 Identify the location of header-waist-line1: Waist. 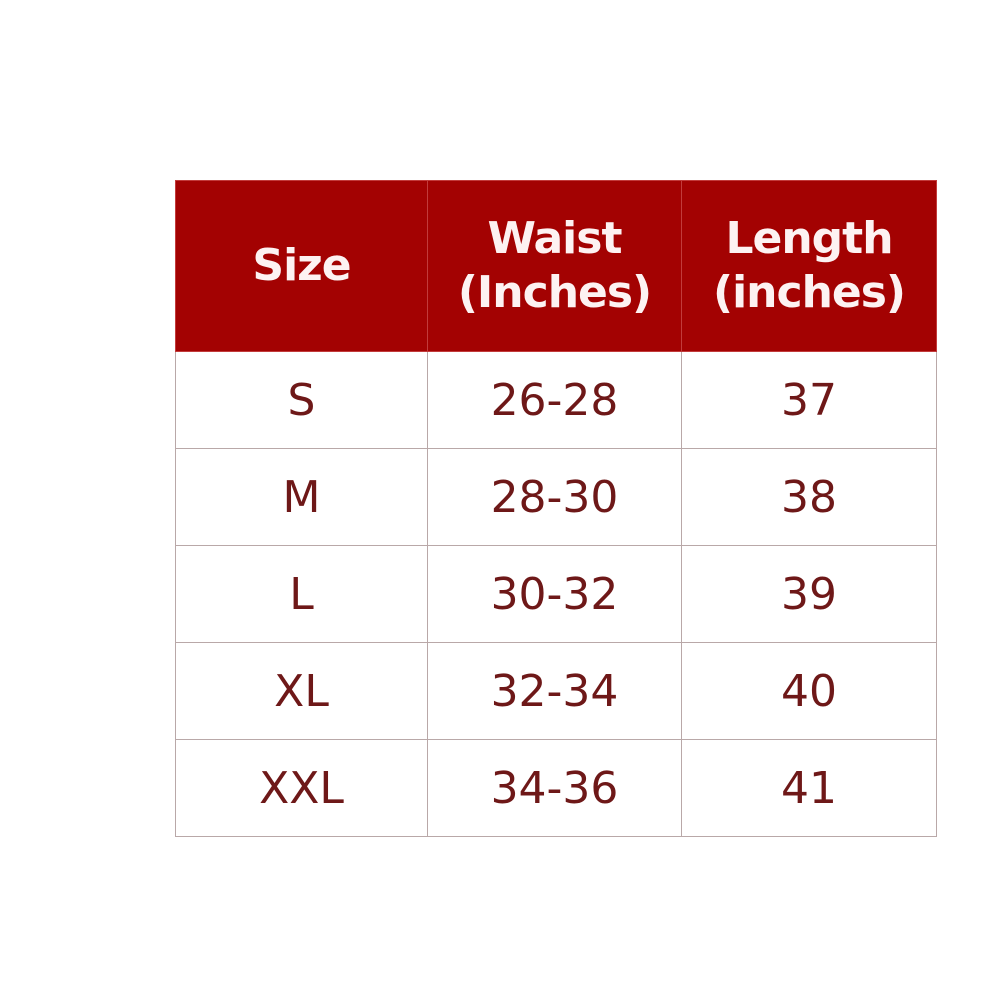
(555, 238).